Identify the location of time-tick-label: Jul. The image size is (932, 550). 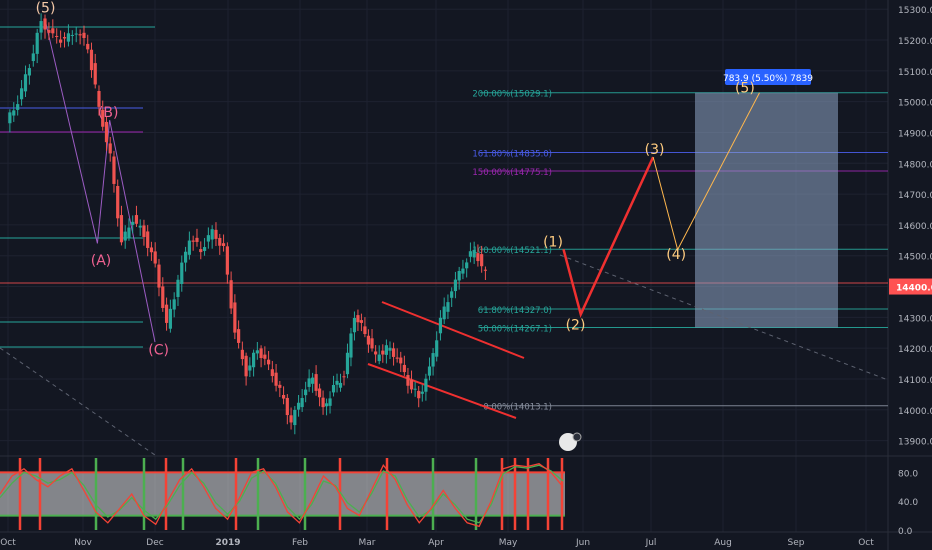
(651, 543).